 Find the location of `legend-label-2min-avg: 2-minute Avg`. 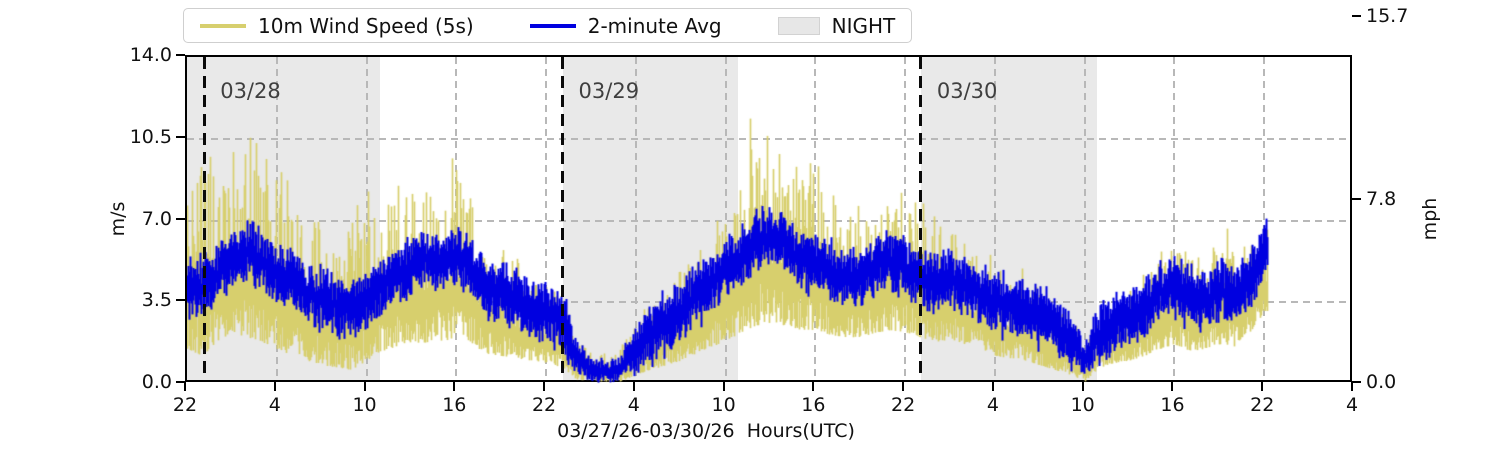

legend-label-2min-avg: 2-minute Avg is located at coordinates (654, 25).